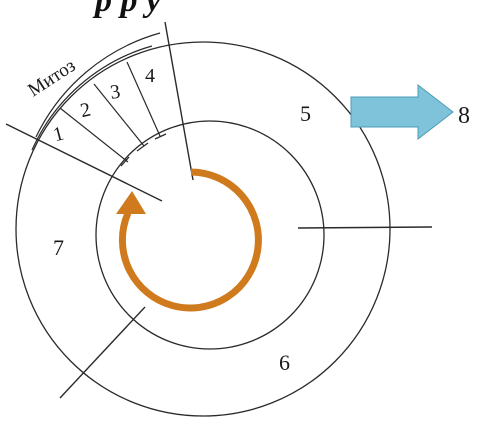 This screenshot has width=477, height=428. I want to click on exit-arrow, so click(402, 112).